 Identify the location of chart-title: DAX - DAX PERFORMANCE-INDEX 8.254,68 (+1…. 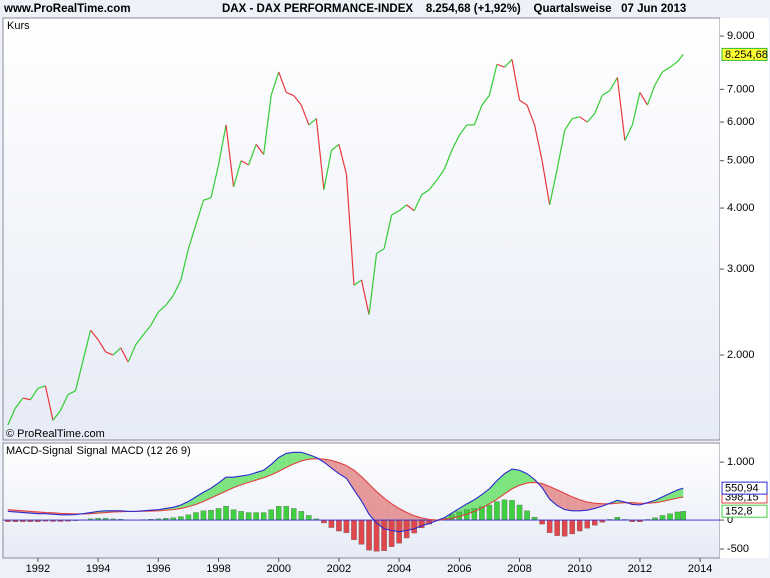
(454, 9).